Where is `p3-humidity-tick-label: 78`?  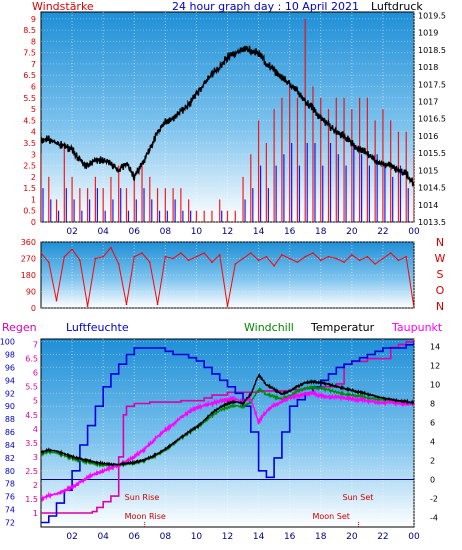
p3-humidity-tick-label: 78 is located at coordinates (10, 484).